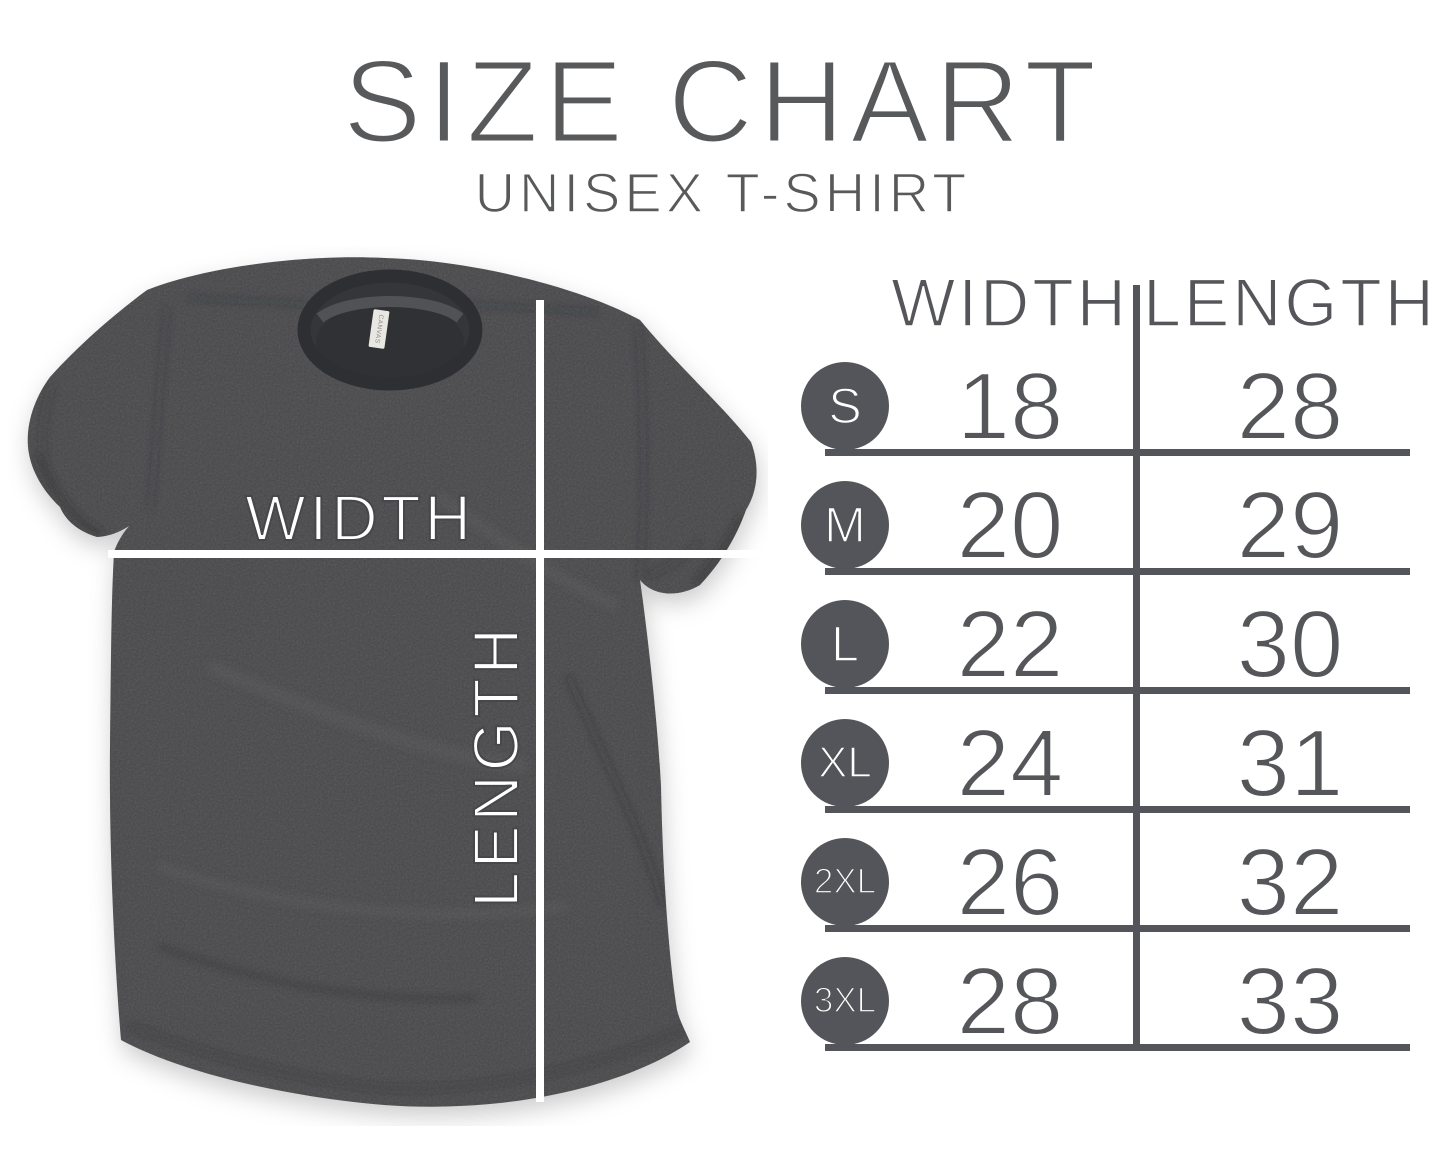 Image resolution: width=1445 pixels, height=1156 pixels. What do you see at coordinates (1290, 763) in the screenshot?
I see `length-value: 31` at bounding box center [1290, 763].